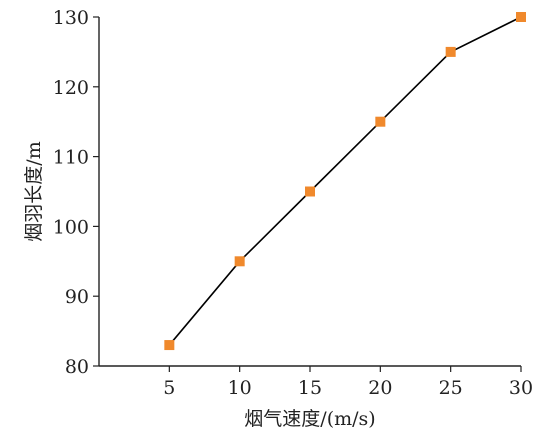 This screenshot has width=554, height=441. What do you see at coordinates (348, 382) in the screenshot?
I see `x-ticks: 5 10 15 20 25 30` at bounding box center [348, 382].